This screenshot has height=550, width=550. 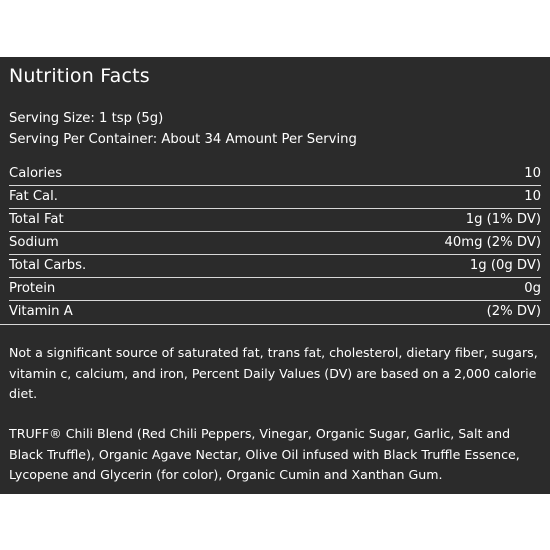 What do you see at coordinates (492, 242) in the screenshot?
I see `nutrient-value: 40mg (2% DV)` at bounding box center [492, 242].